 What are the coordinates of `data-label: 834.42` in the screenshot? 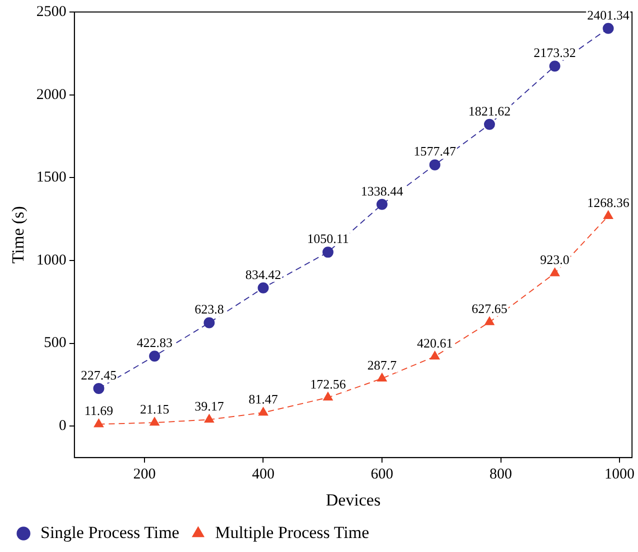 It's located at (263, 274).